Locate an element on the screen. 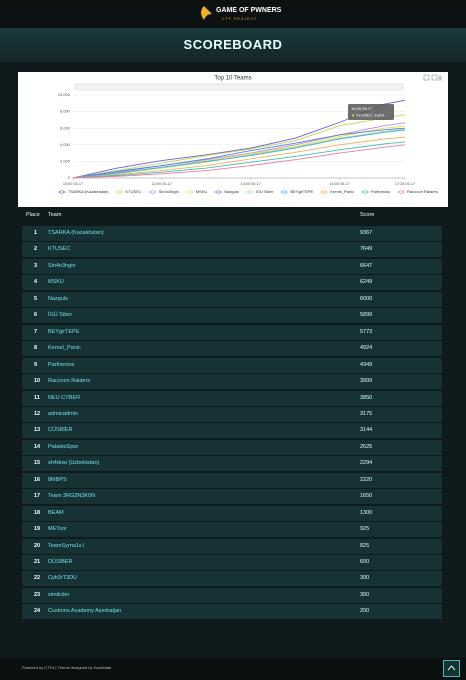 Image resolution: width=466 pixels, height=680 pixels. team-name: Customs Academy Azerbaijan is located at coordinates (85, 611).